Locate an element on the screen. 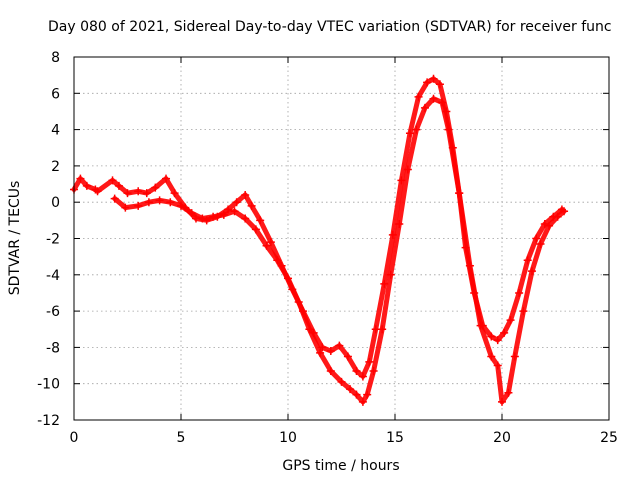 Image resolution: width=640 pixels, height=480 pixels. y-tick-label: 2 is located at coordinates (55, 167).